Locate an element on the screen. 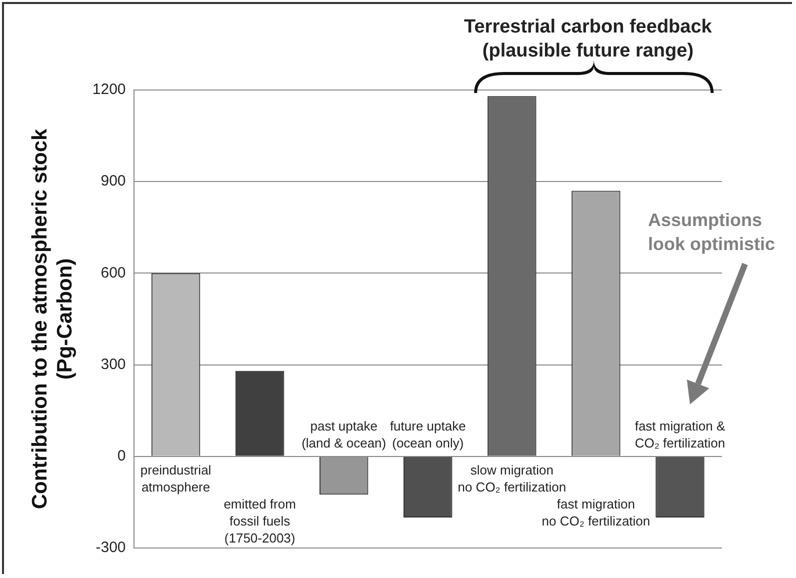 This screenshot has height=578, width=796. y-tick-label: 0 is located at coordinates (121, 456).